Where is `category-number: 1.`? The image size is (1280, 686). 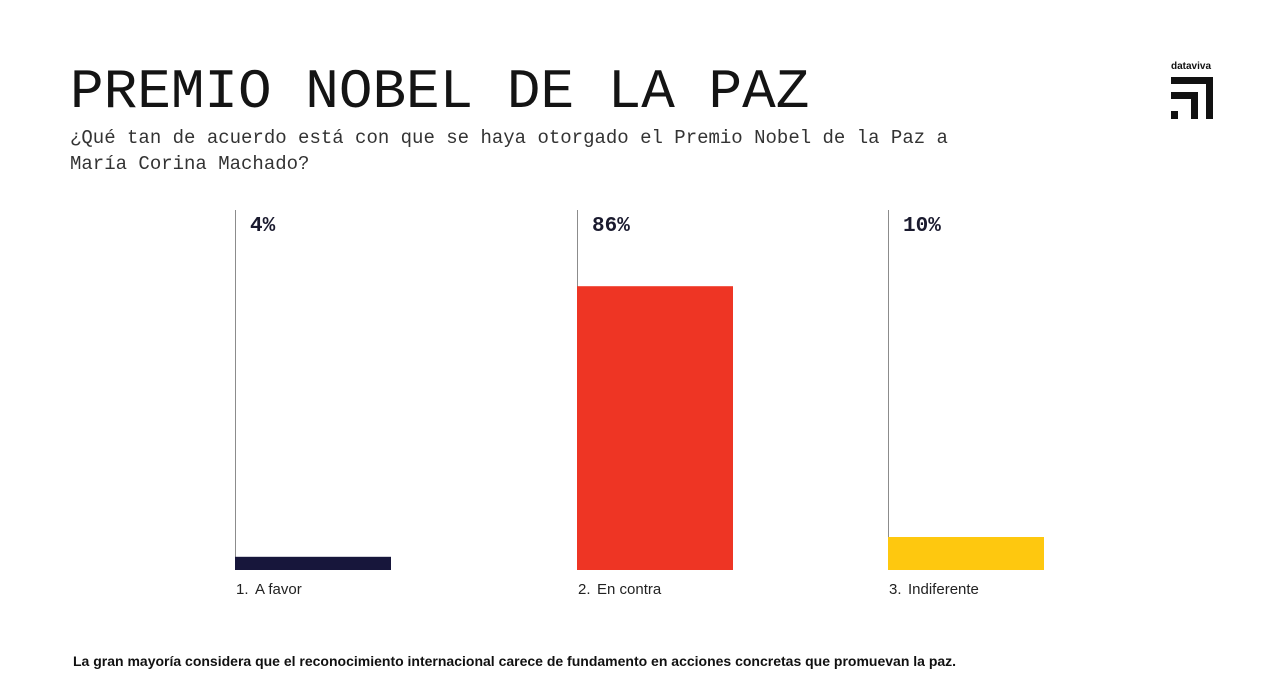
category-number: 1. is located at coordinates (242, 589).